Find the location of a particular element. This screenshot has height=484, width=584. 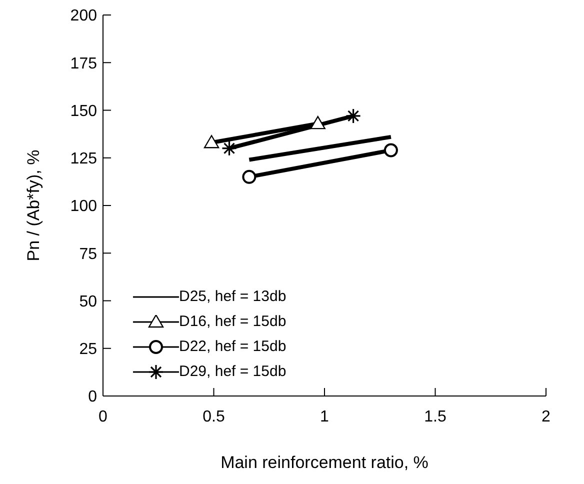

legend-label: D16, hef = 15db is located at coordinates (232, 321).